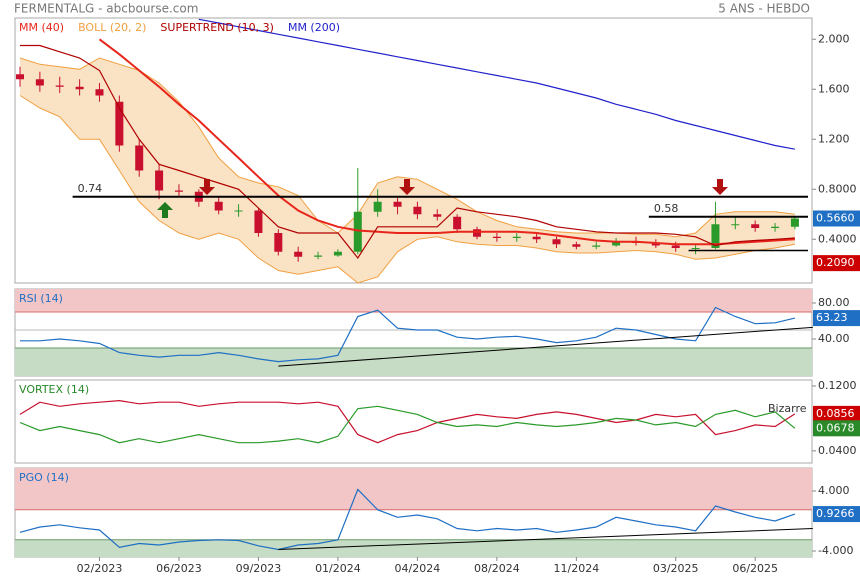 The width and height of the screenshot is (860, 580). What do you see at coordinates (835, 550) in the screenshot?
I see `y-tick-label: -4.000` at bounding box center [835, 550].